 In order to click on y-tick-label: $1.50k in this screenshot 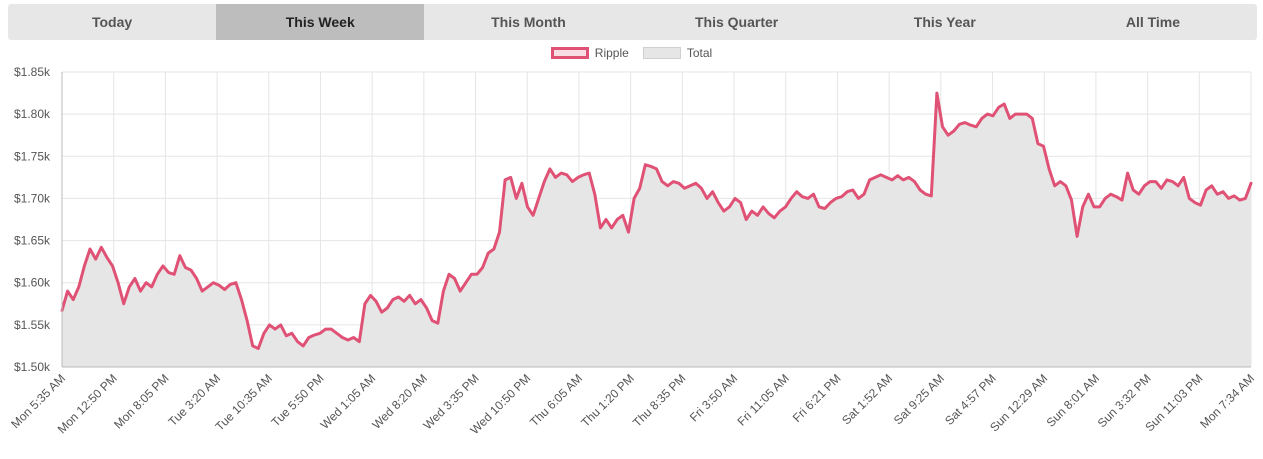, I will do `click(32, 367)`.